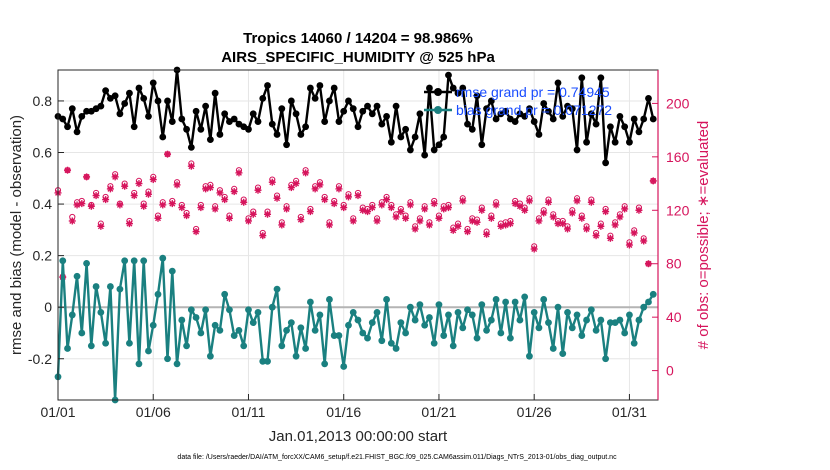 The width and height of the screenshot is (830, 470). Describe the element at coordinates (670, 371) in the screenshot. I see `y-tick-label-right: 0` at that location.